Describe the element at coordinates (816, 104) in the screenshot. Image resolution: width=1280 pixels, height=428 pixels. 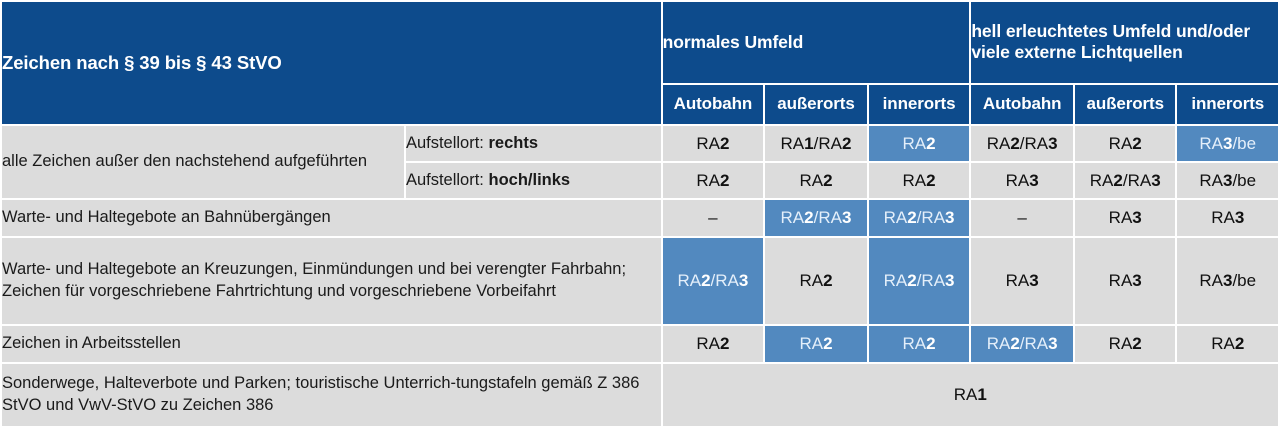
I see `column-header-normal-ausserorts: außerorts` at that location.